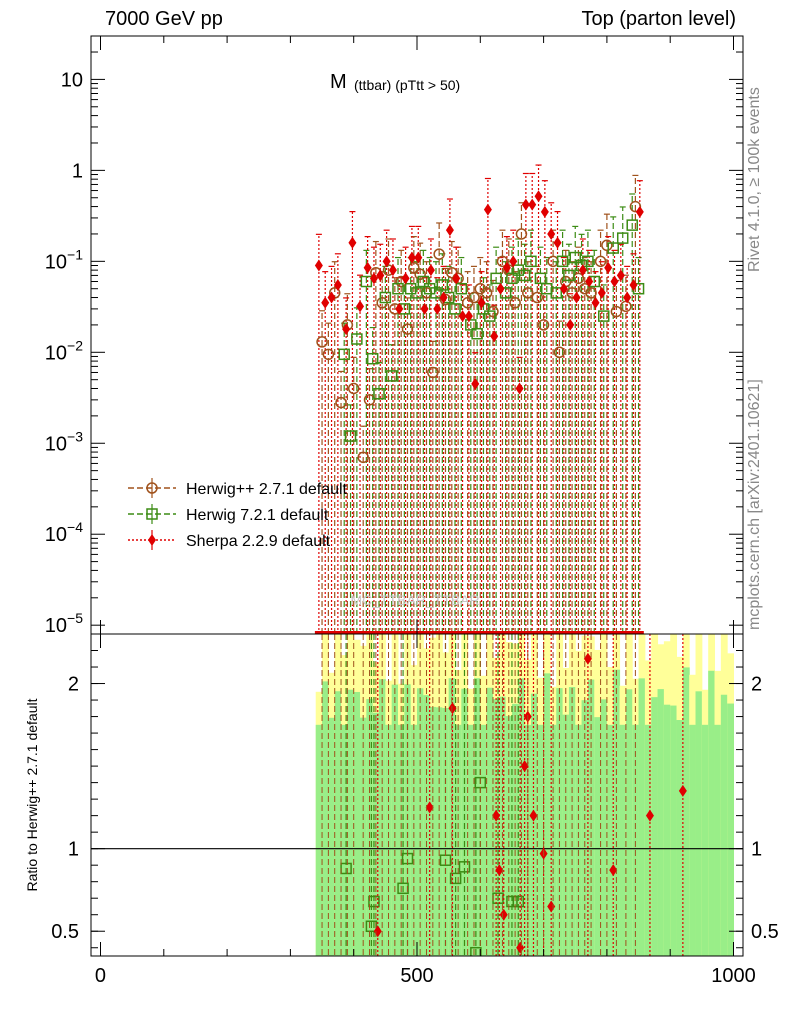  What do you see at coordinates (765, 932) in the screenshot?
I see `ratio-y-tick-label-right: 0.5` at bounding box center [765, 932].